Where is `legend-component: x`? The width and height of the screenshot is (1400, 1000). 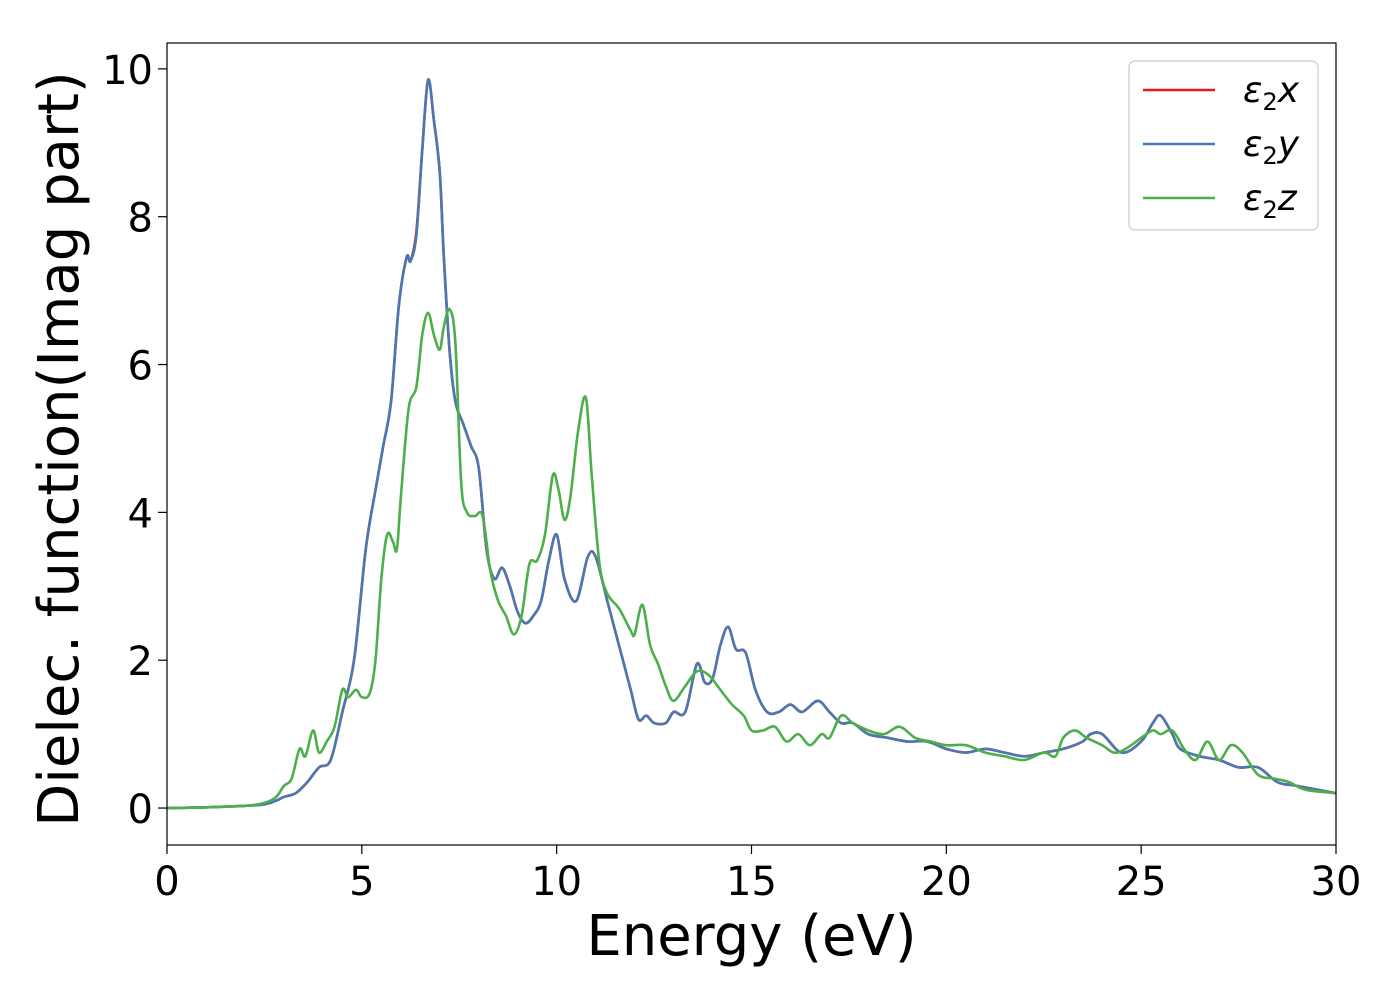
legend-component: x is located at coordinates (1288, 90).